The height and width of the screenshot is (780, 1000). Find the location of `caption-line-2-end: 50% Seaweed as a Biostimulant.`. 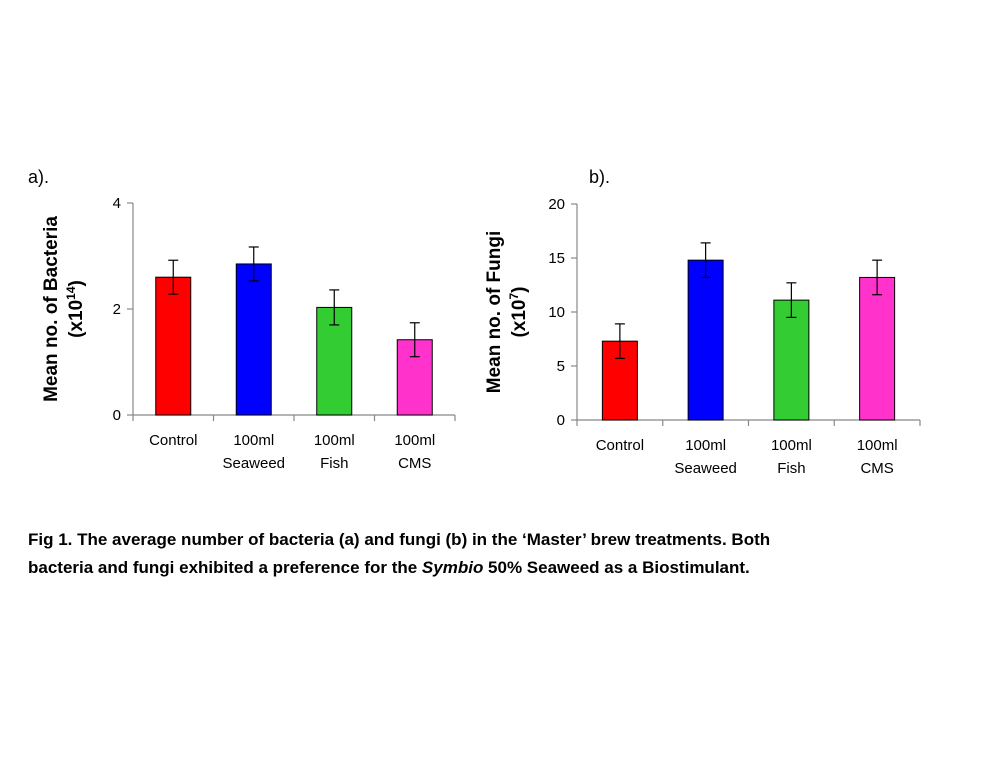

caption-line-2-end: 50% Seaweed as a Biostimulant. is located at coordinates (616, 567).